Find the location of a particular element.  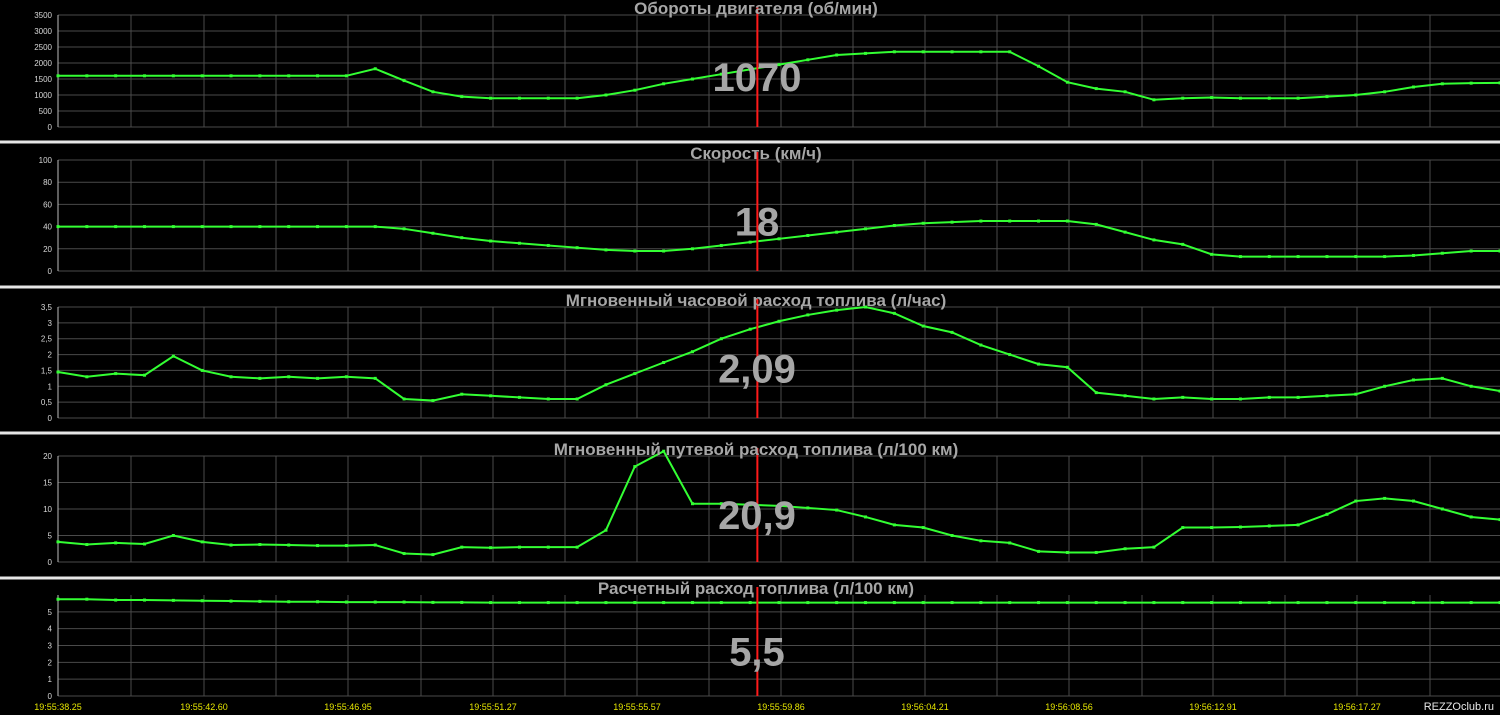

y-tick-label: 3000 is located at coordinates (43, 31).